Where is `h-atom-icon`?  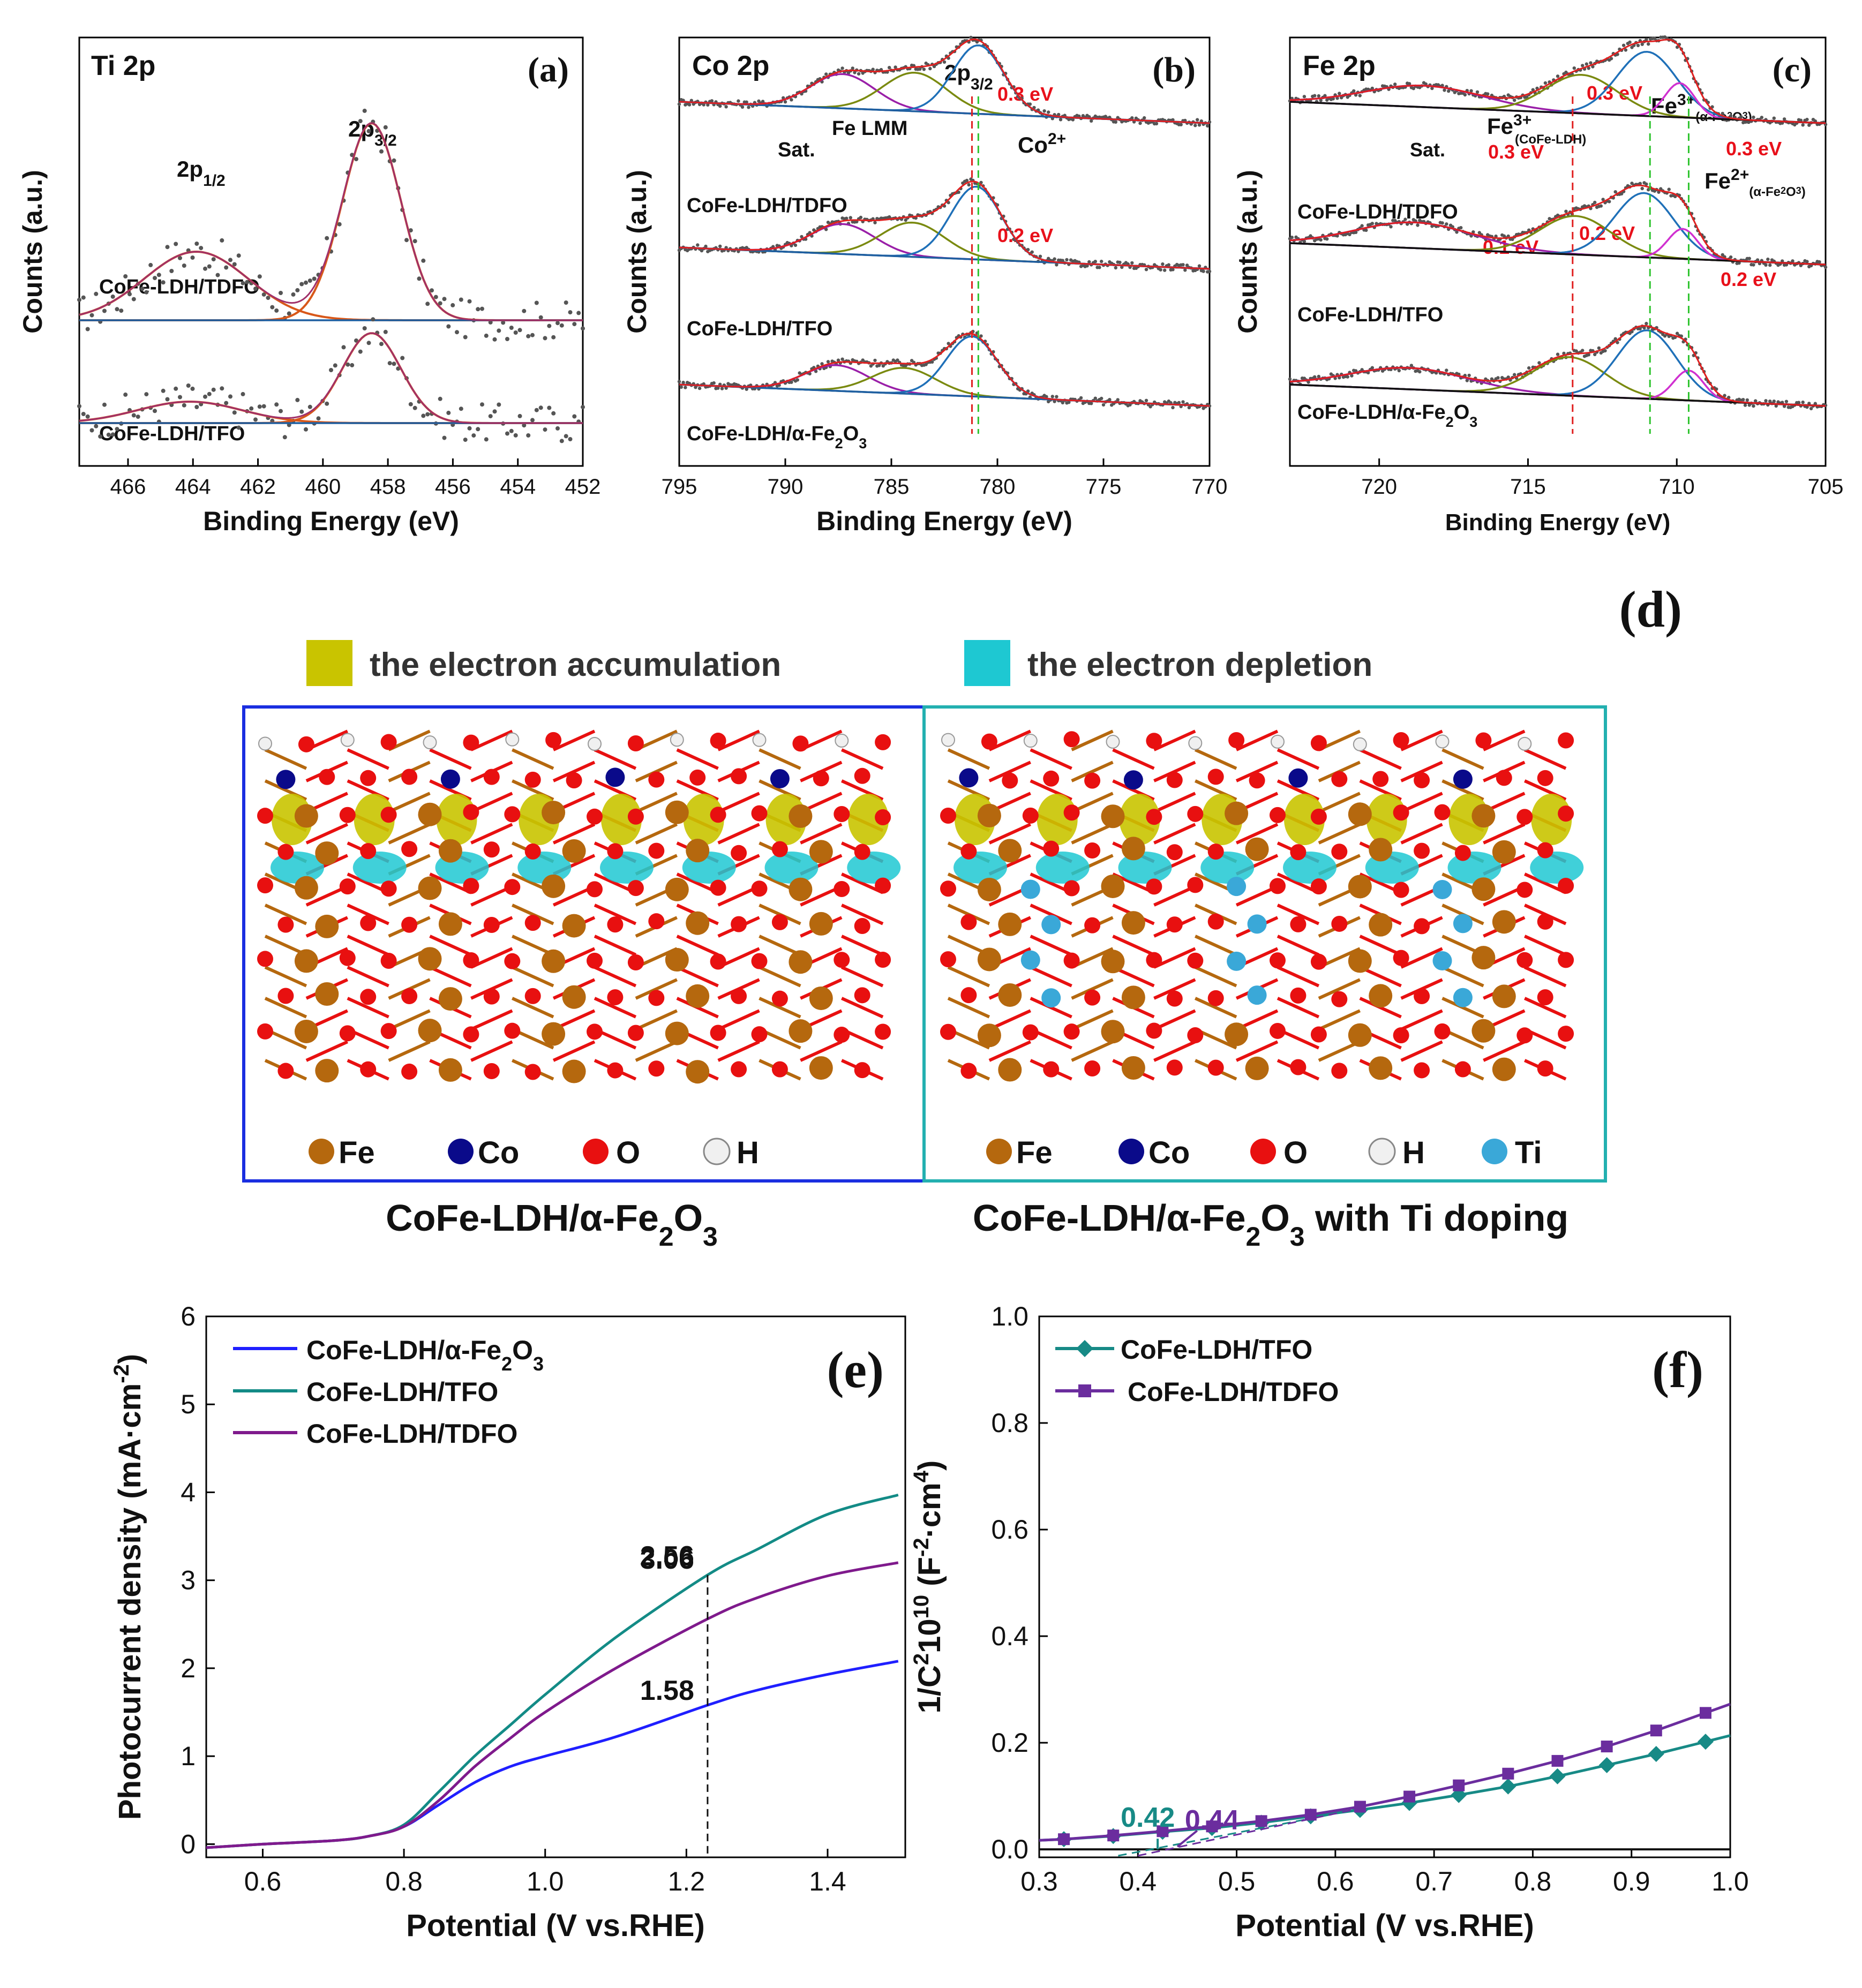
h-atom-icon is located at coordinates (717, 1151).